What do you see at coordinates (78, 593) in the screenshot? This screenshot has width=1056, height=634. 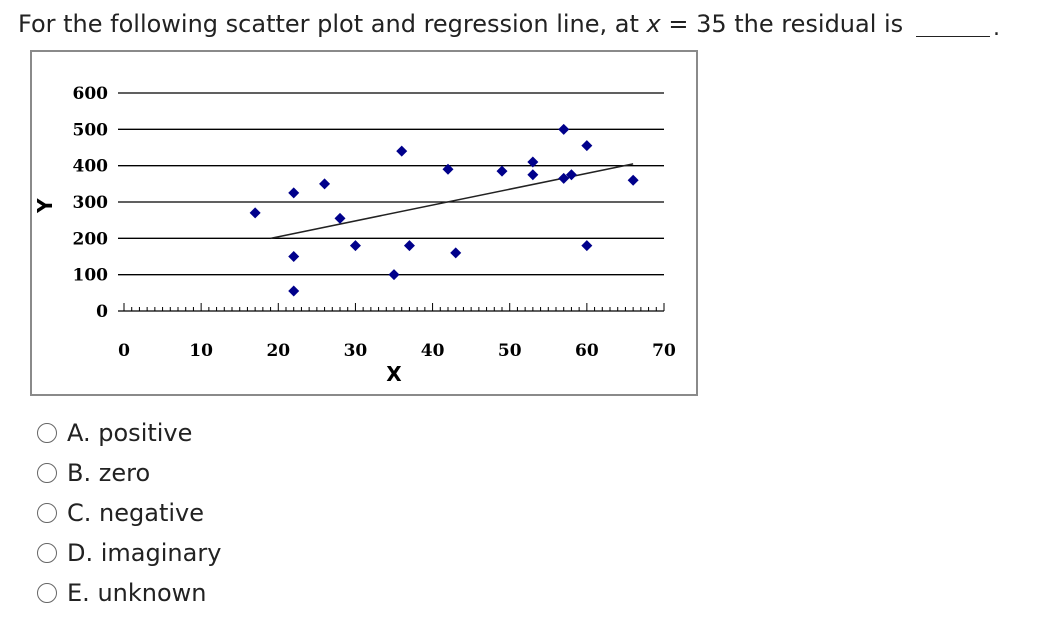 I see `option-e-letter: E.` at bounding box center [78, 593].